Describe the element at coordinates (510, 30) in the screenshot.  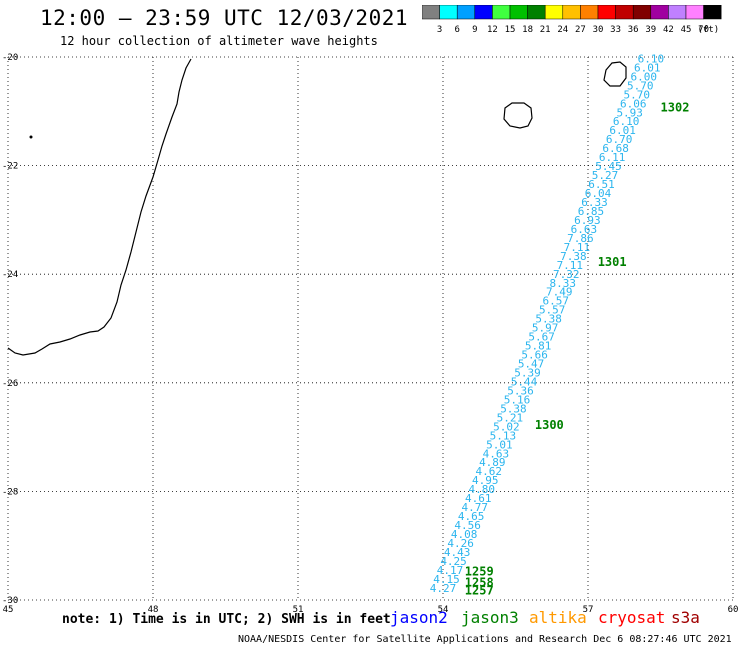
I see `colorbar-label: 15` at that location.